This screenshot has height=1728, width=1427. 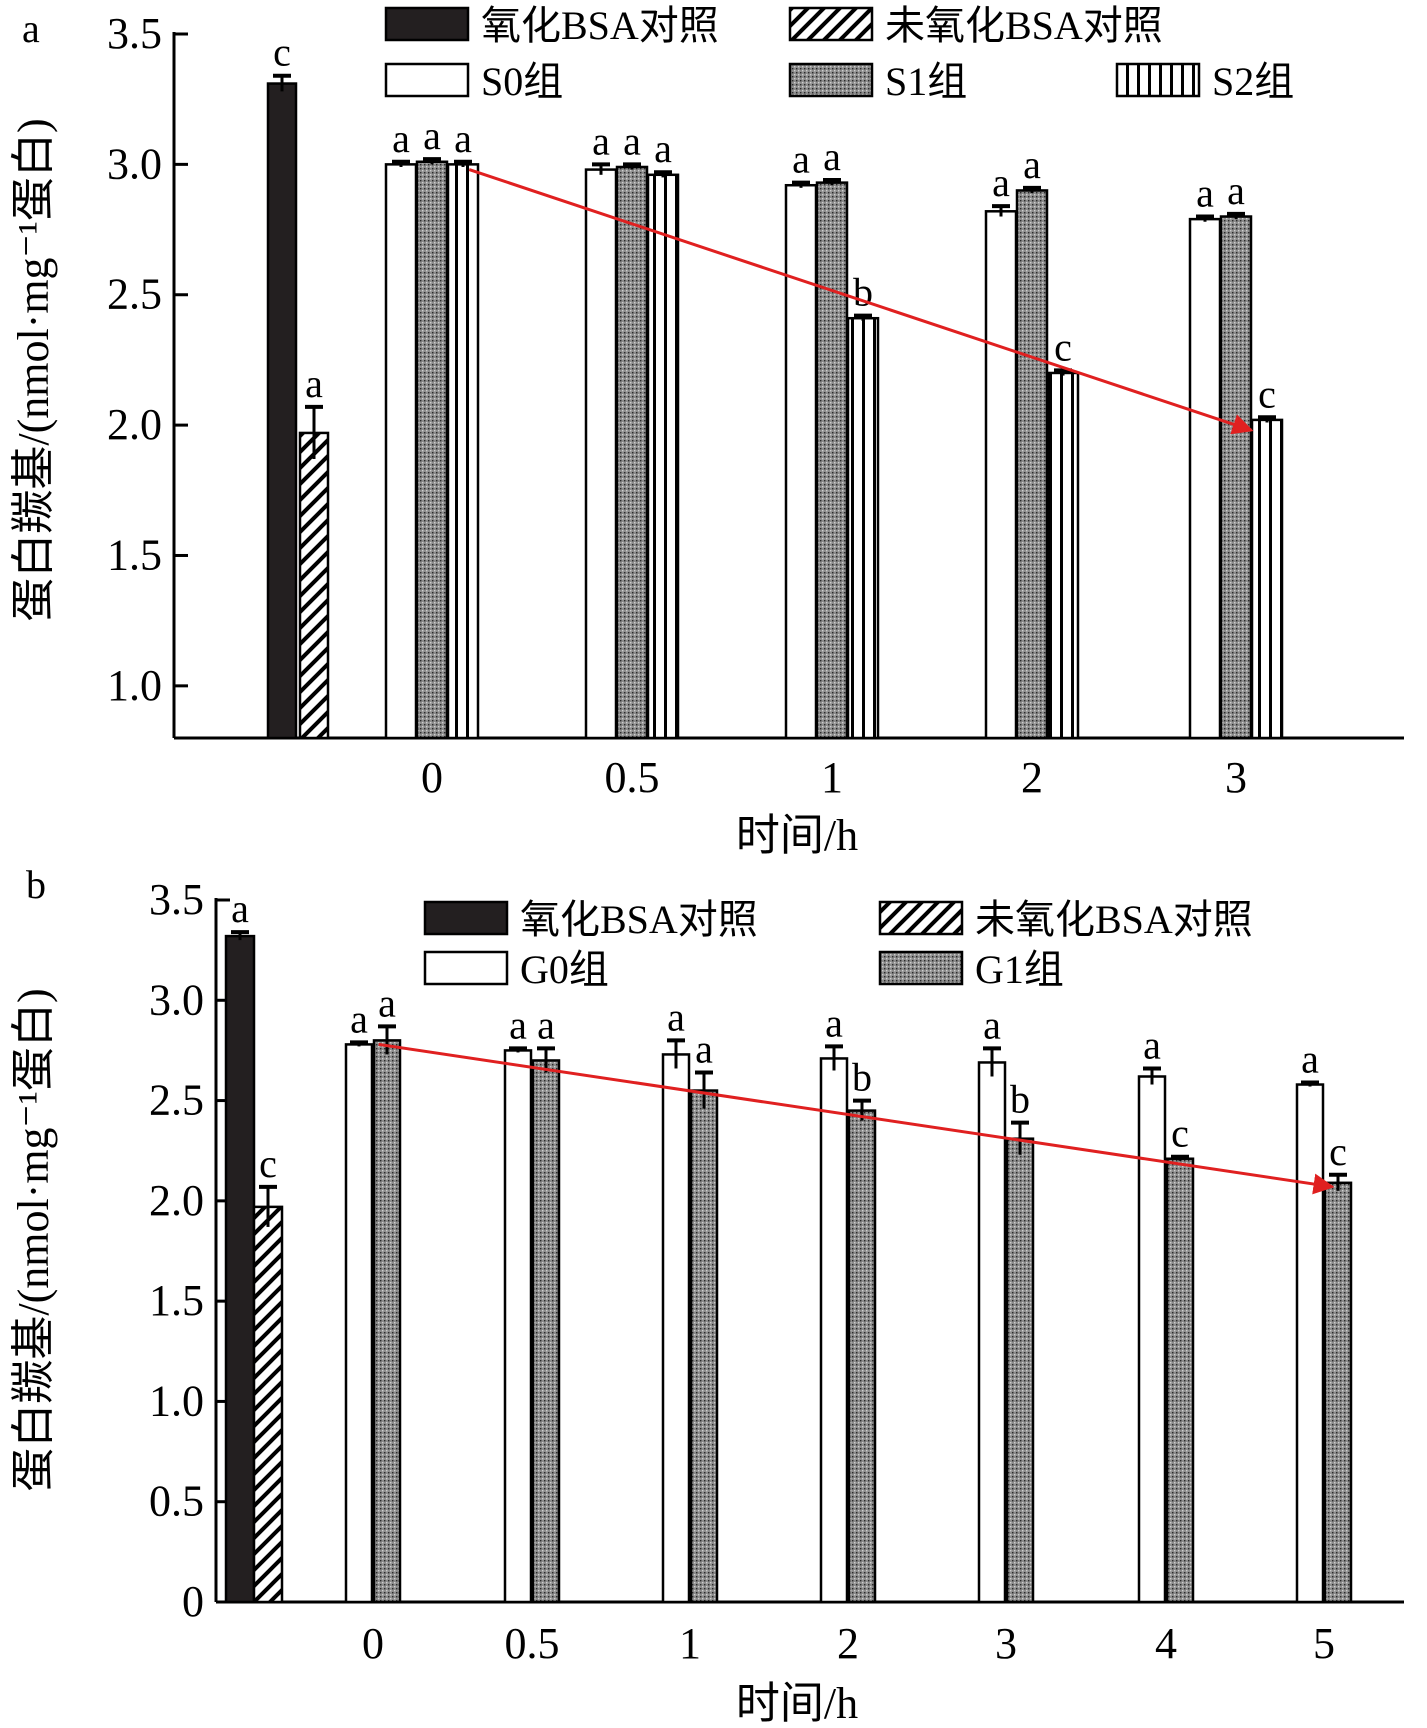 I want to click on panel-label: b, so click(x=36, y=884).